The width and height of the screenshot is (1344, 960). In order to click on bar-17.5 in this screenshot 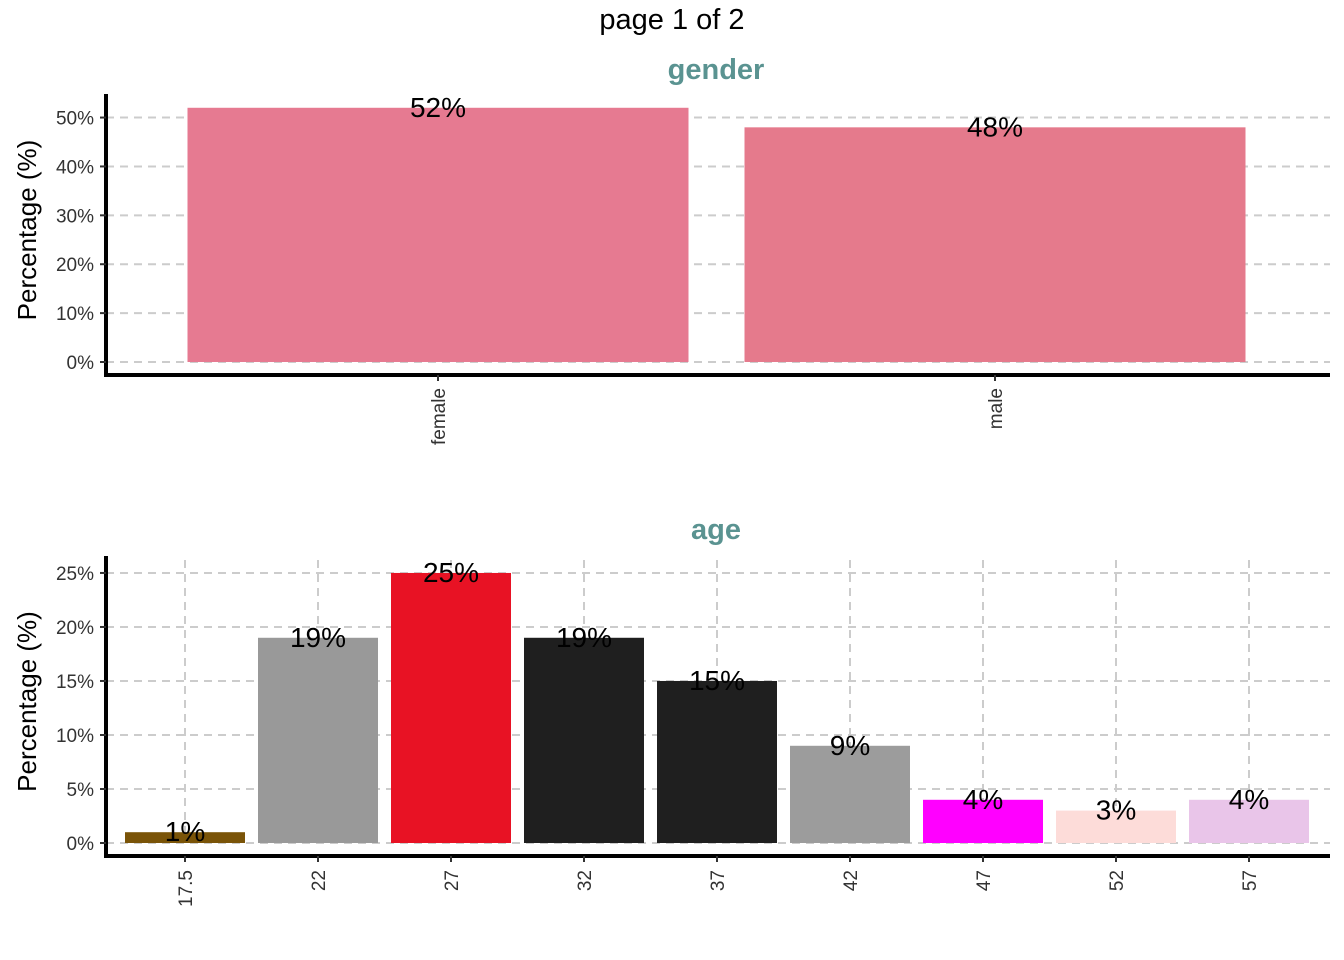, I will do `click(185, 837)`.